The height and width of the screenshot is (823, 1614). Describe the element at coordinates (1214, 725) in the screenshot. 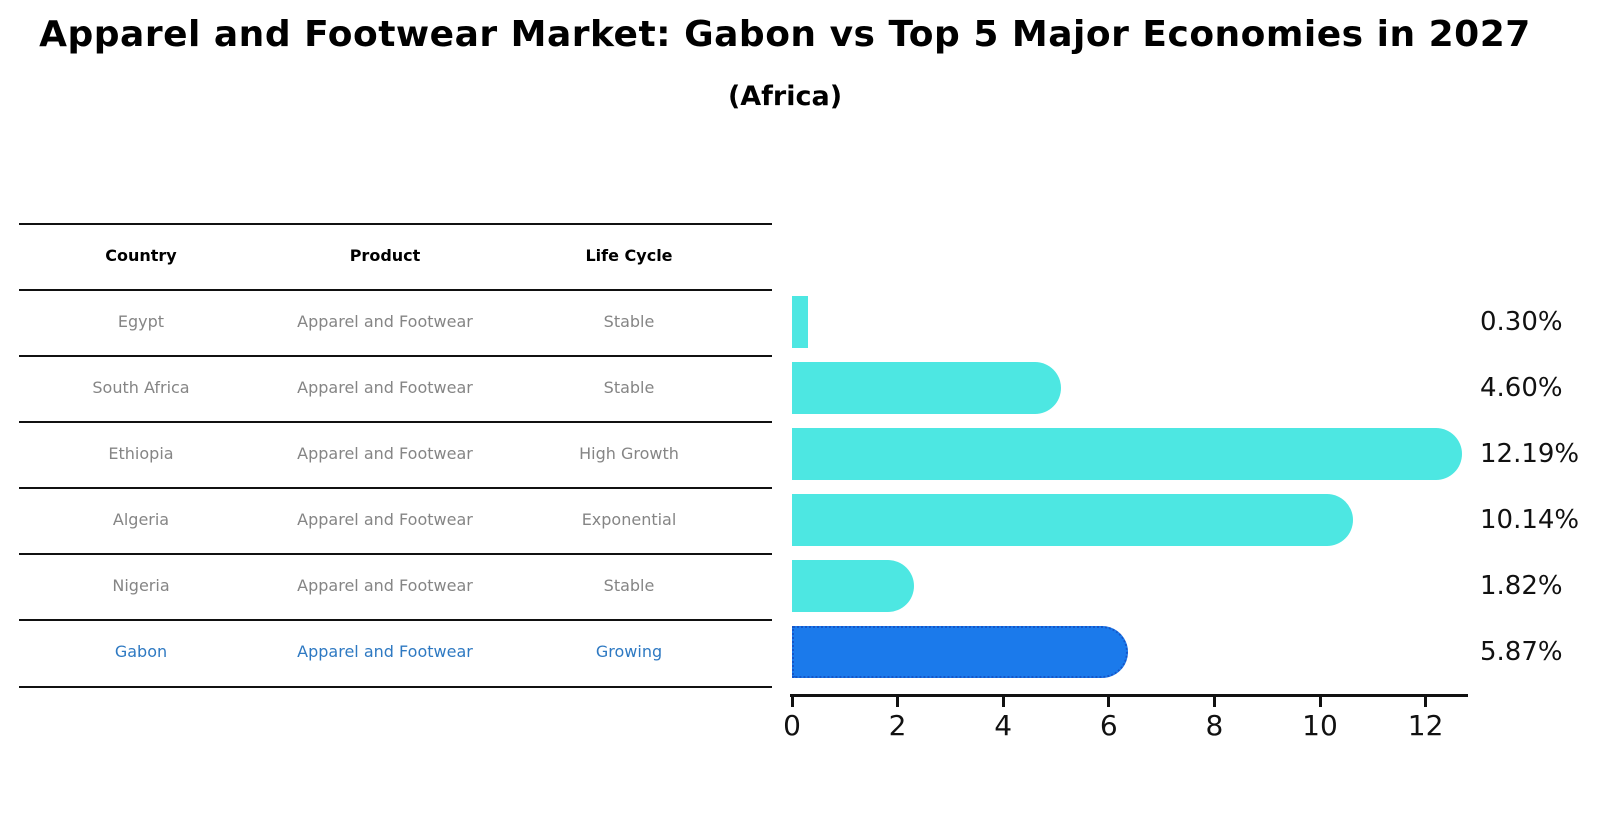

I see `x-tick-label-8: 8` at that location.